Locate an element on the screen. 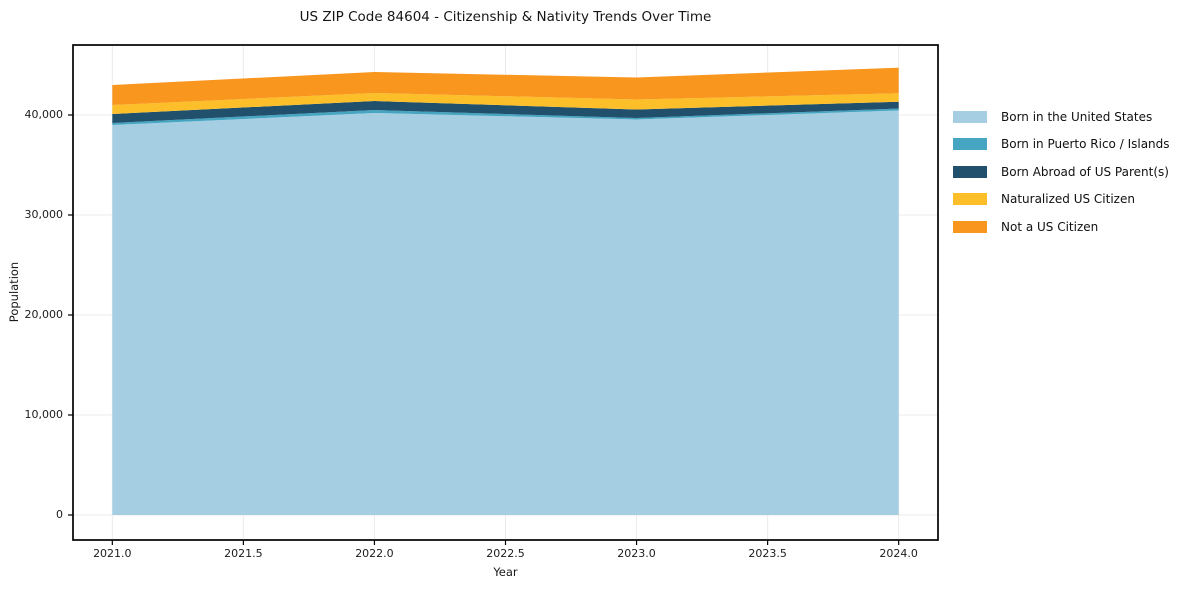  x-tick-label: 2021.0 is located at coordinates (112, 553).